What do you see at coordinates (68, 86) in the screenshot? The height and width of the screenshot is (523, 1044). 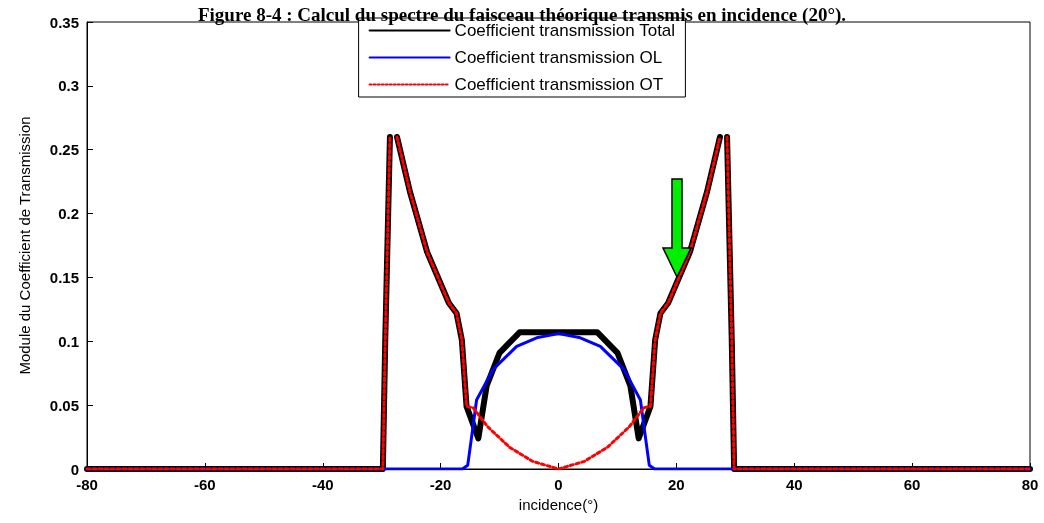 I see `y-tick-label: 0.3` at bounding box center [68, 86].